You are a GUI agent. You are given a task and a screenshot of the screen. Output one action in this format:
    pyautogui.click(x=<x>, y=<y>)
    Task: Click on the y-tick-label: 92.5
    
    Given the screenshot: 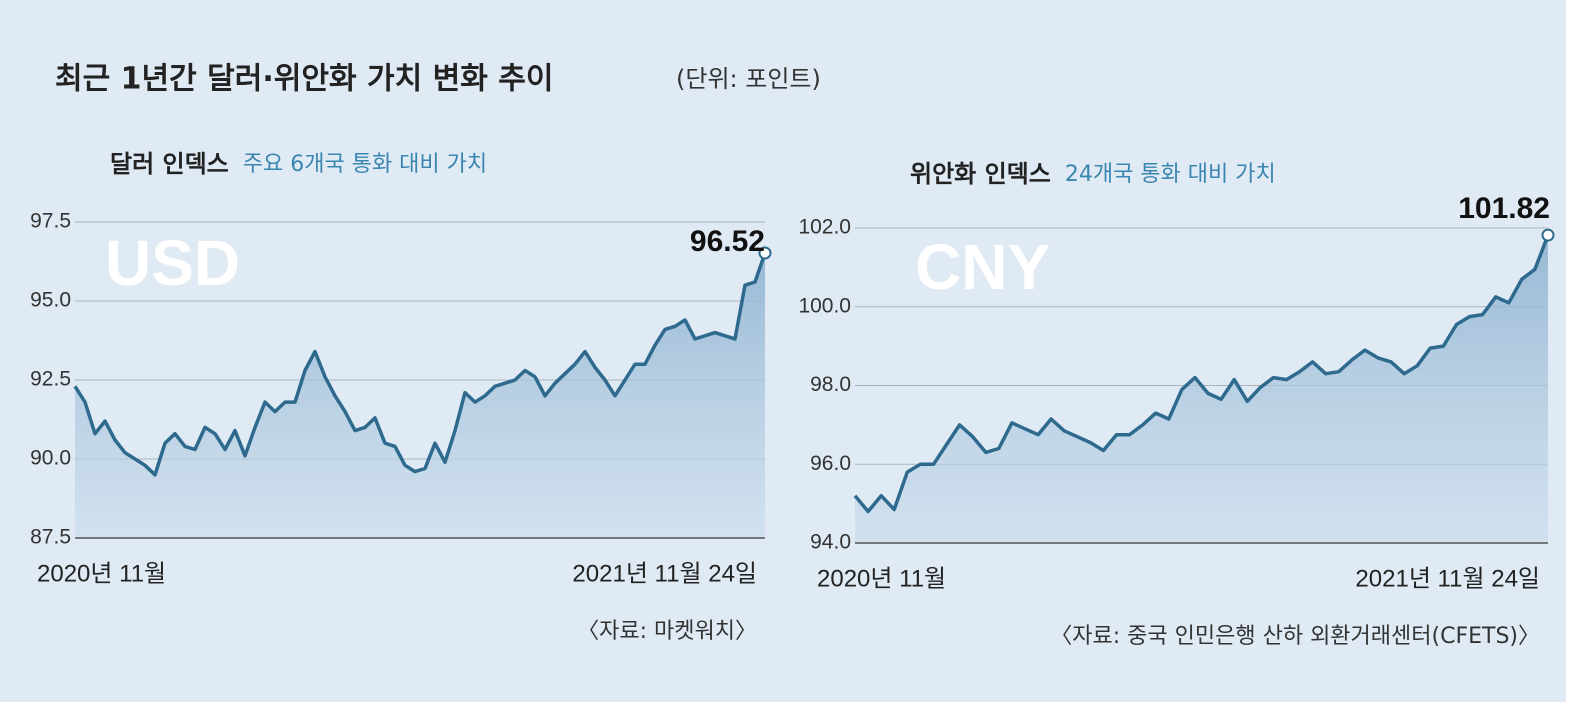 What is the action you would take?
    pyautogui.click(x=50, y=379)
    